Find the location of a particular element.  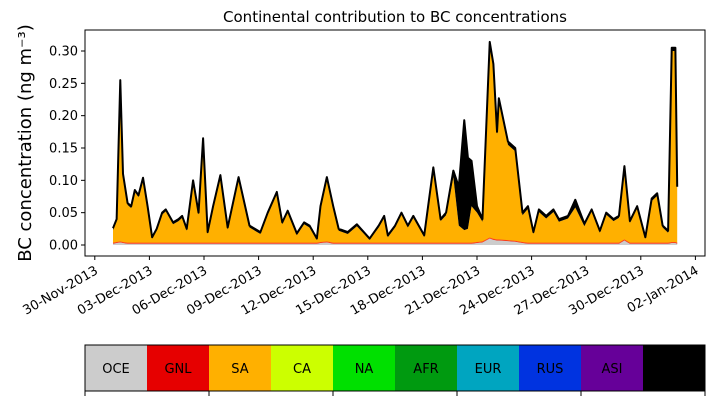

y-tick-label: 0.20 is located at coordinates (63, 116).